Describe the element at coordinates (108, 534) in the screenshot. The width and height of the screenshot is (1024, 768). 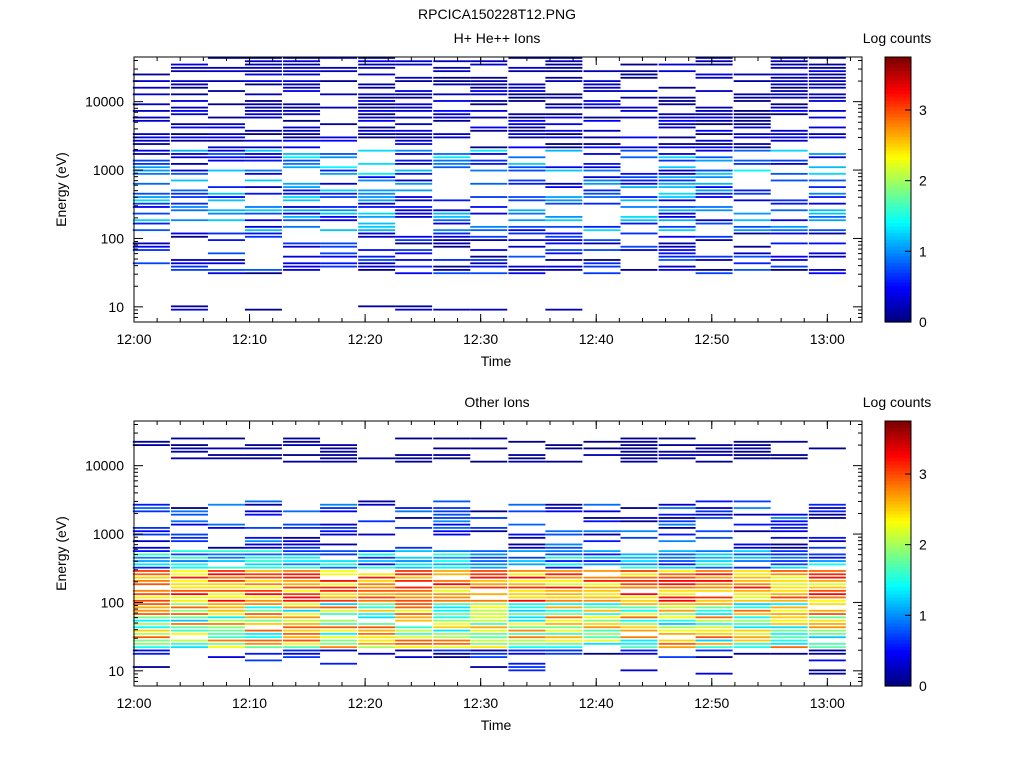
I see `y-tick-label: 1000` at that location.